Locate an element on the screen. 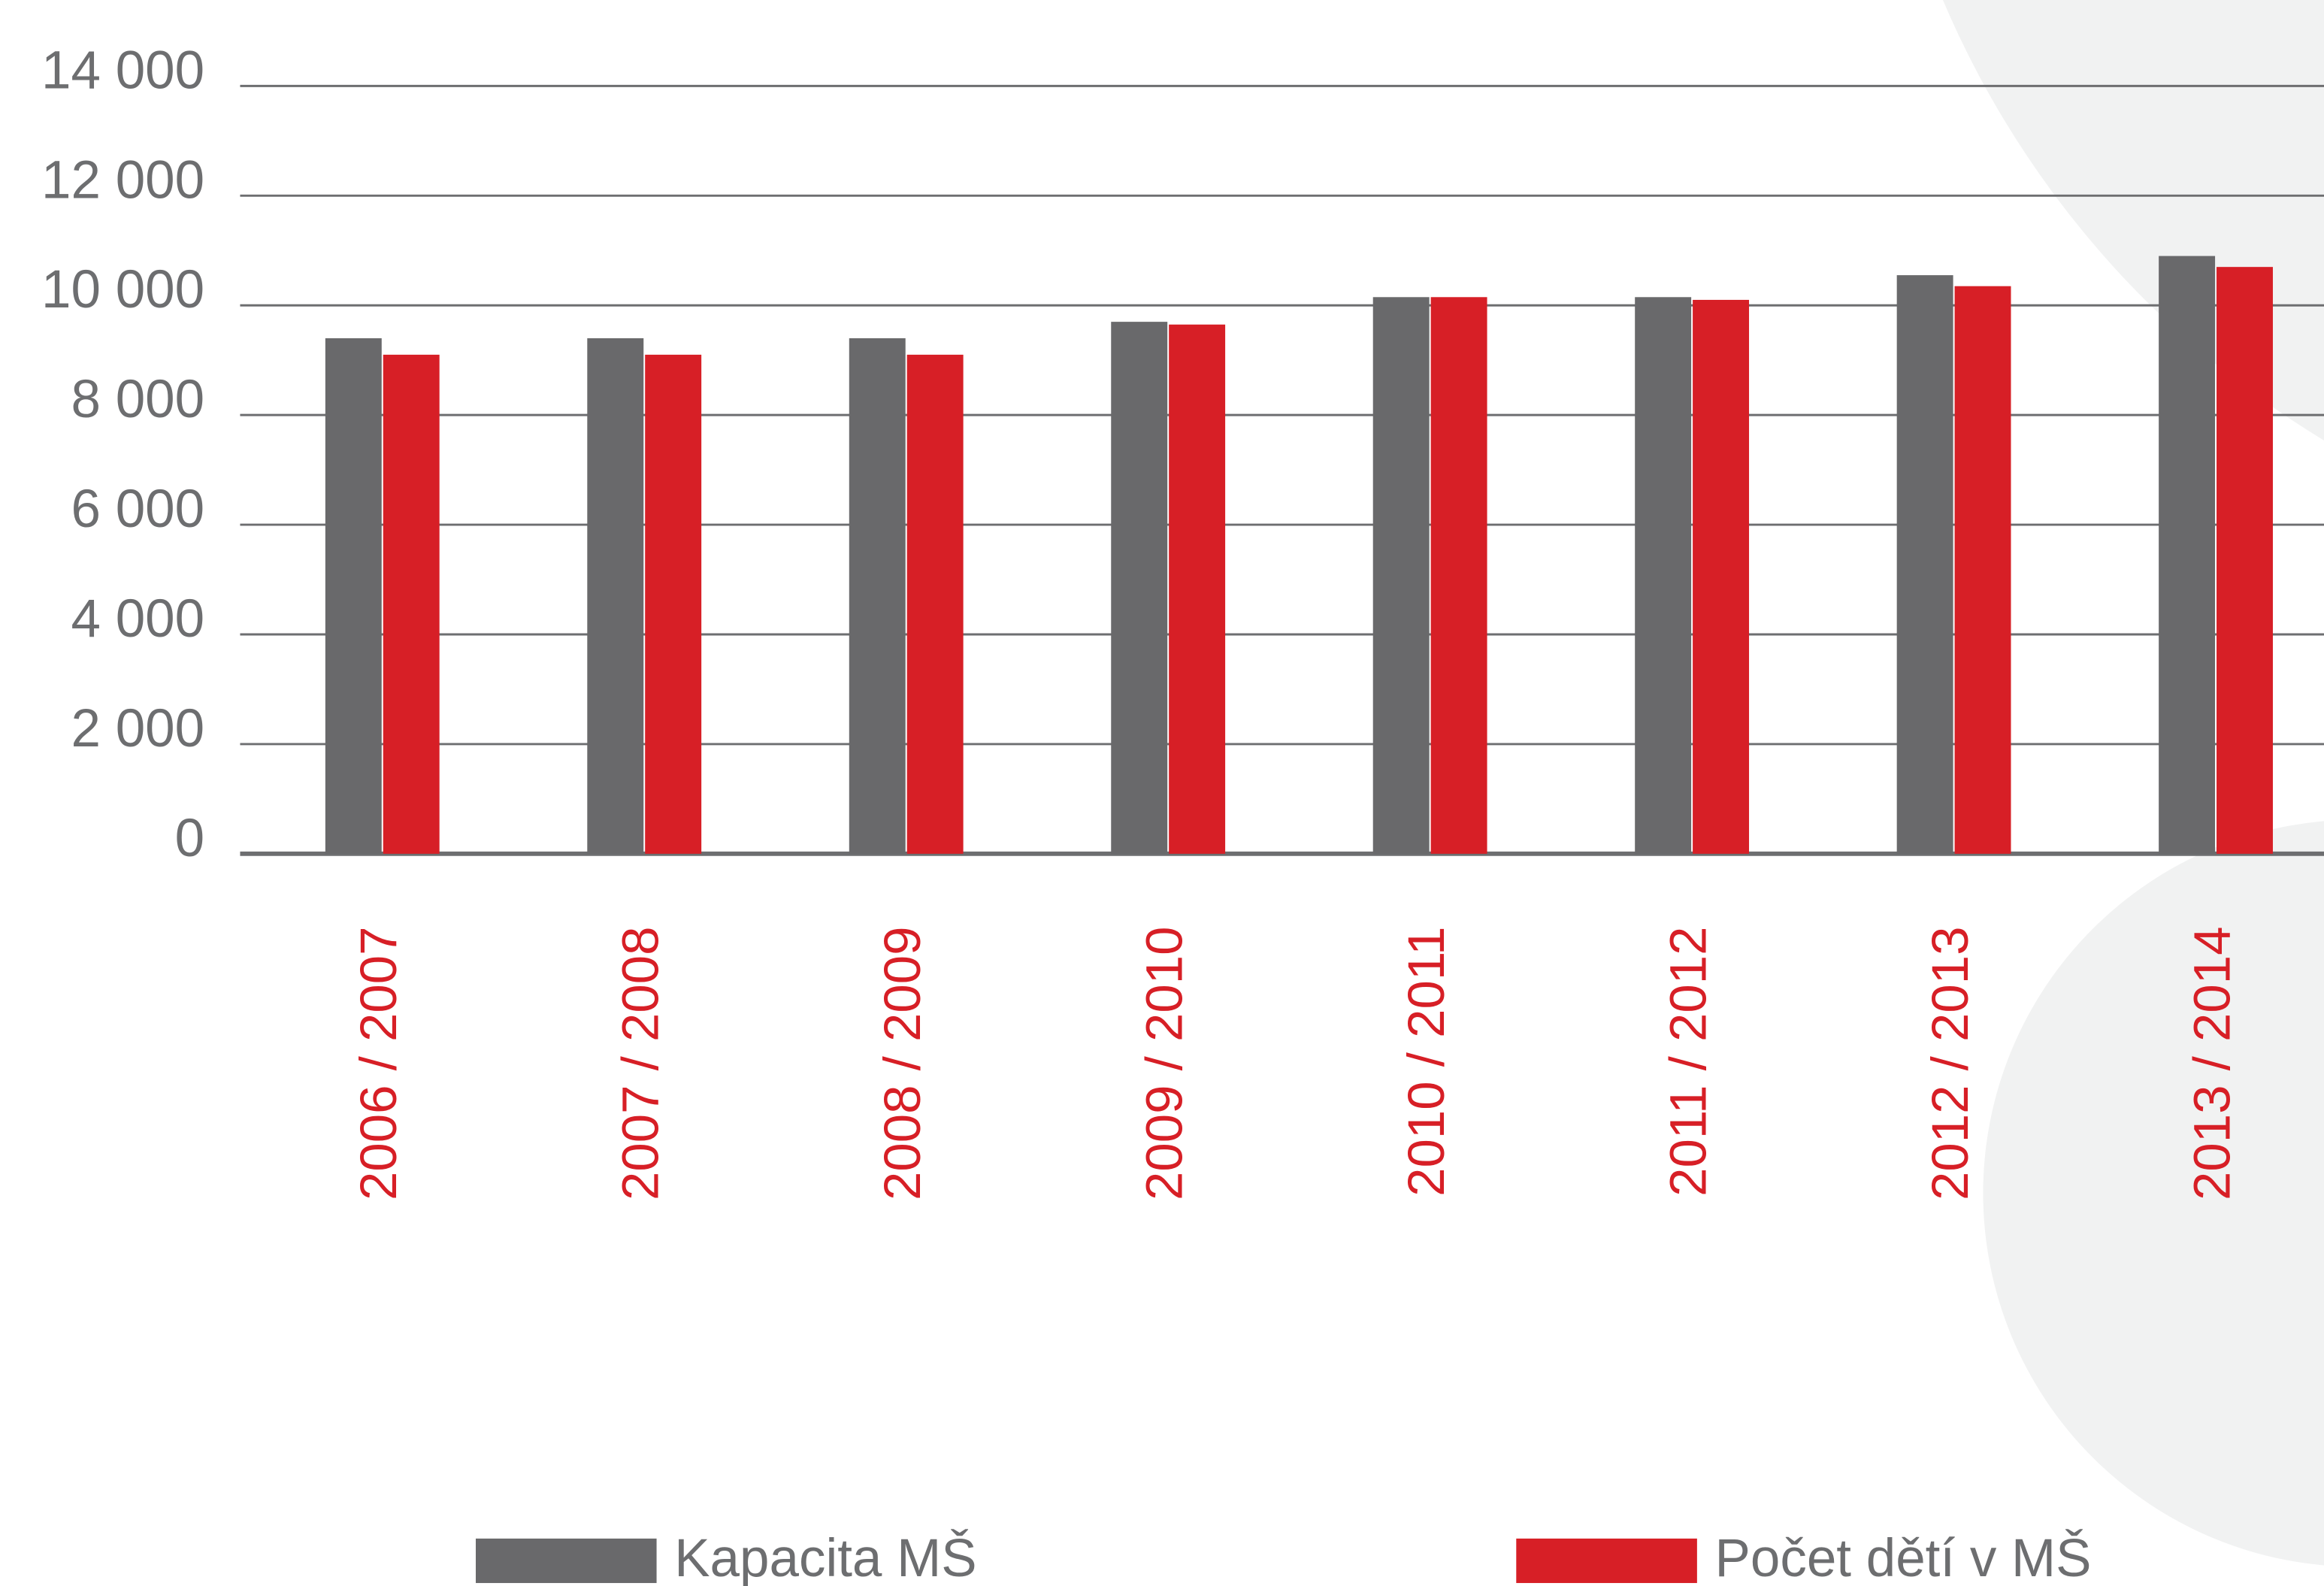 Image resolution: width=2324 pixels, height=1586 pixels. y-tick-label: 2 000 is located at coordinates (138, 728).